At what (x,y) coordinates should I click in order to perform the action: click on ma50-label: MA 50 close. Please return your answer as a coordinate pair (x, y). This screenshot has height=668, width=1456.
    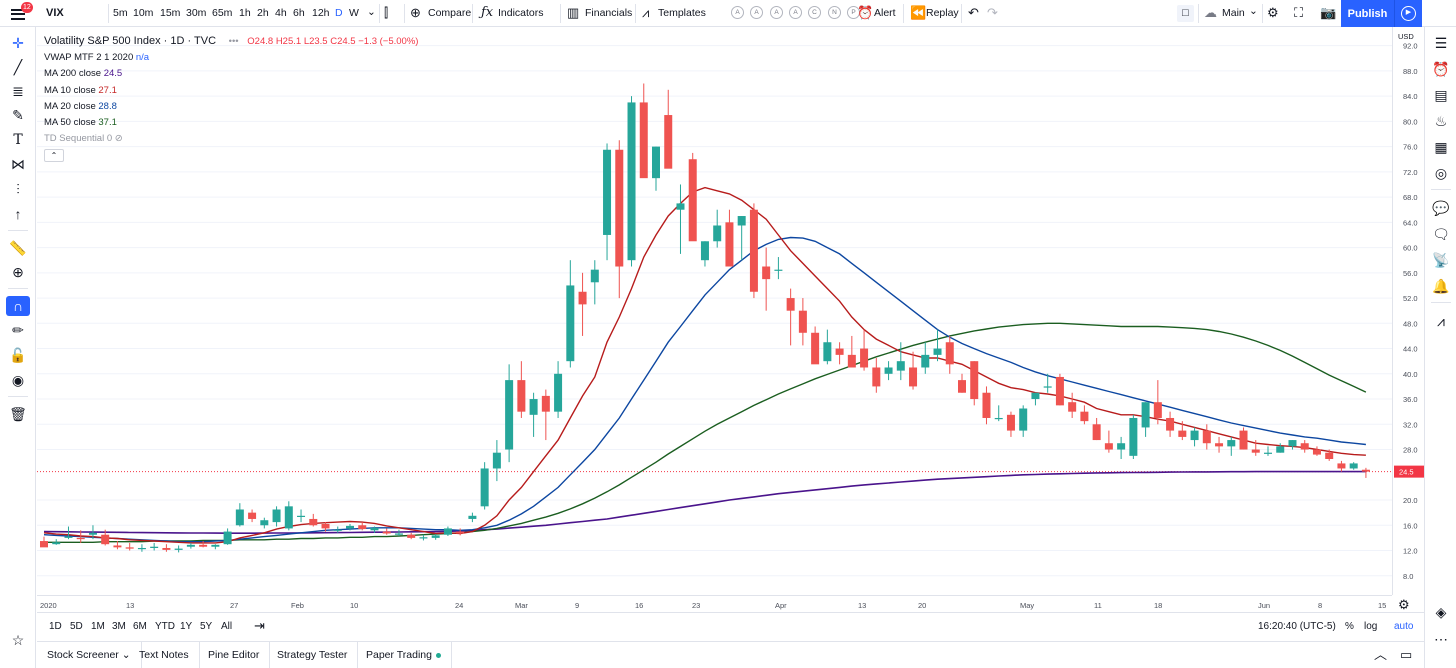
    Looking at the image, I should click on (70, 123).